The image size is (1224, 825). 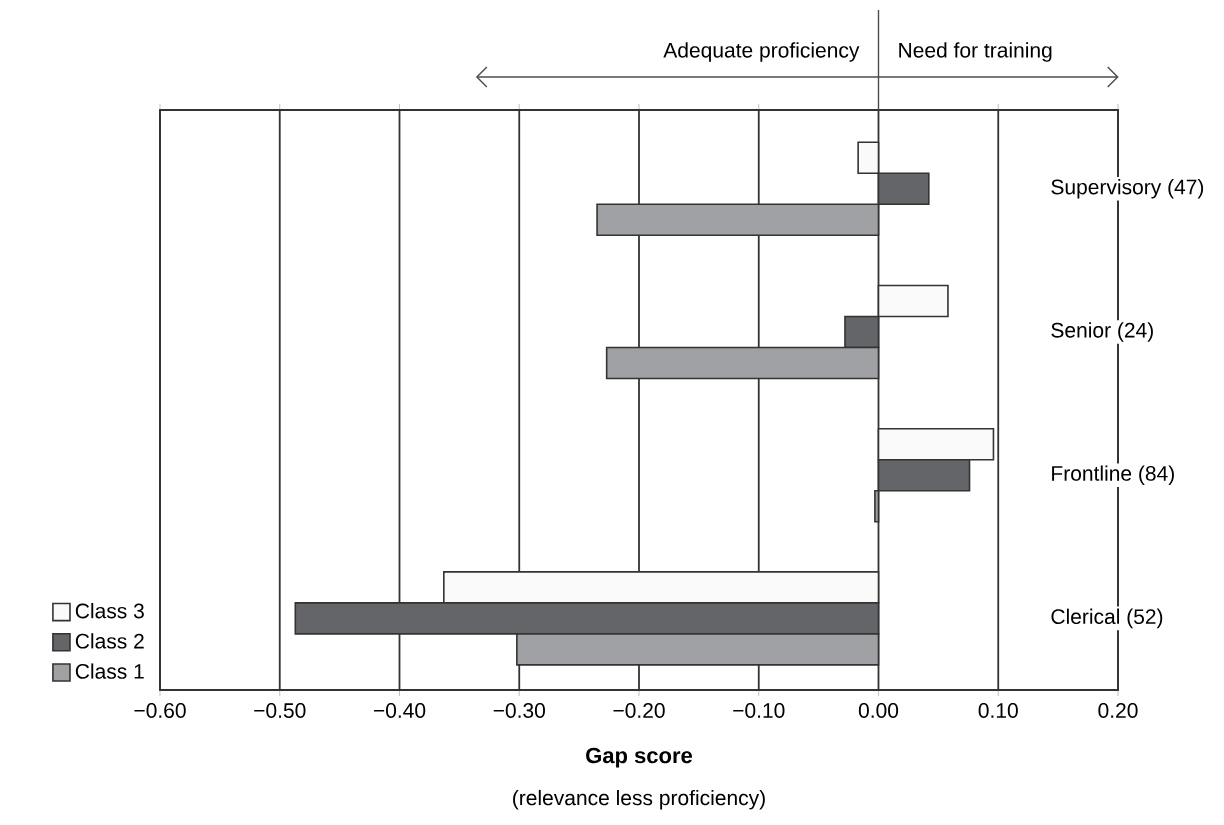 I want to click on x-tick-label: −0.40, so click(x=399, y=710).